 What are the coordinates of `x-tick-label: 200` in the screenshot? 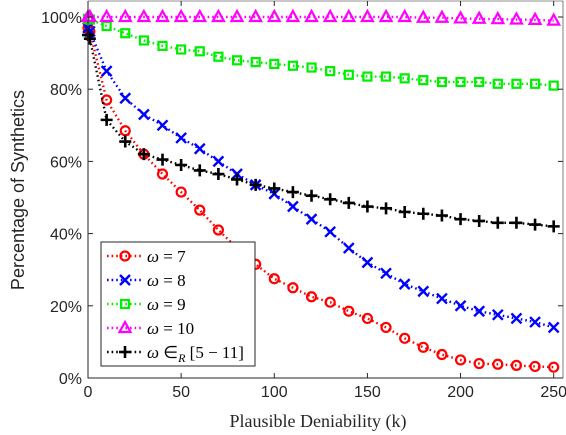 It's located at (460, 392).